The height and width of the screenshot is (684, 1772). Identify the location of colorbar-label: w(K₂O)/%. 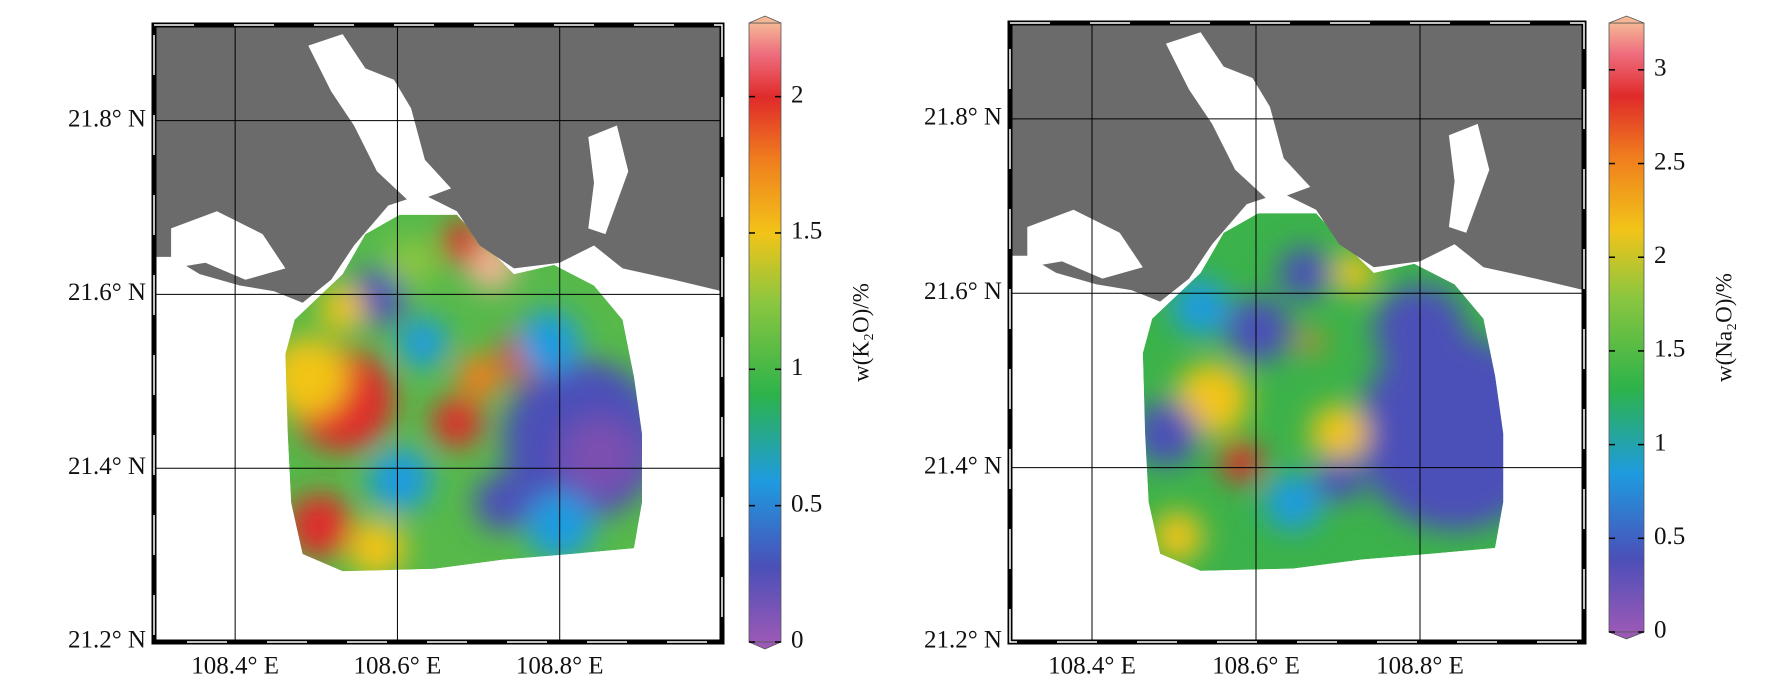
(860, 332).